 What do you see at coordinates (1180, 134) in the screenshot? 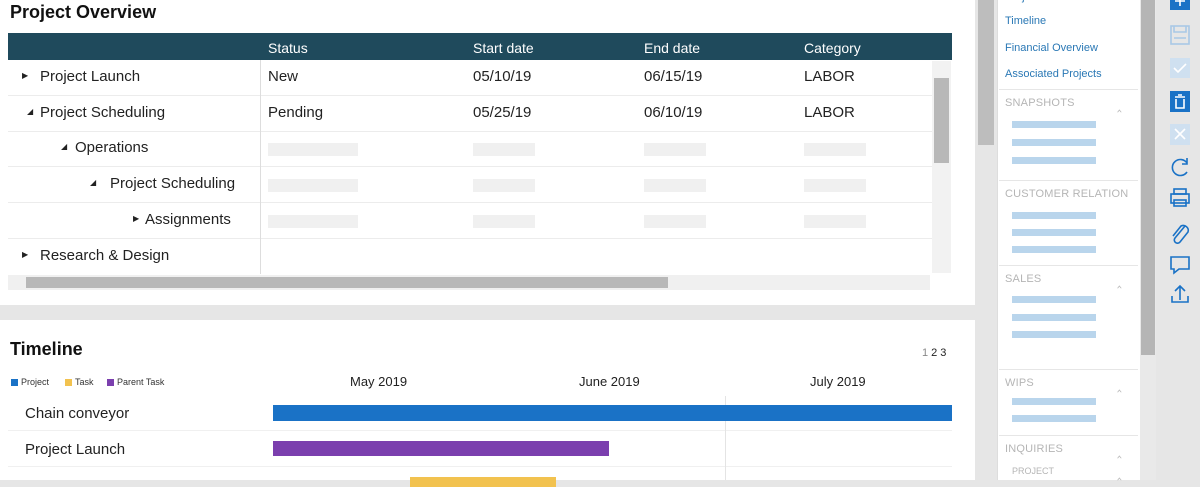
I see `cancel-icon` at bounding box center [1180, 134].